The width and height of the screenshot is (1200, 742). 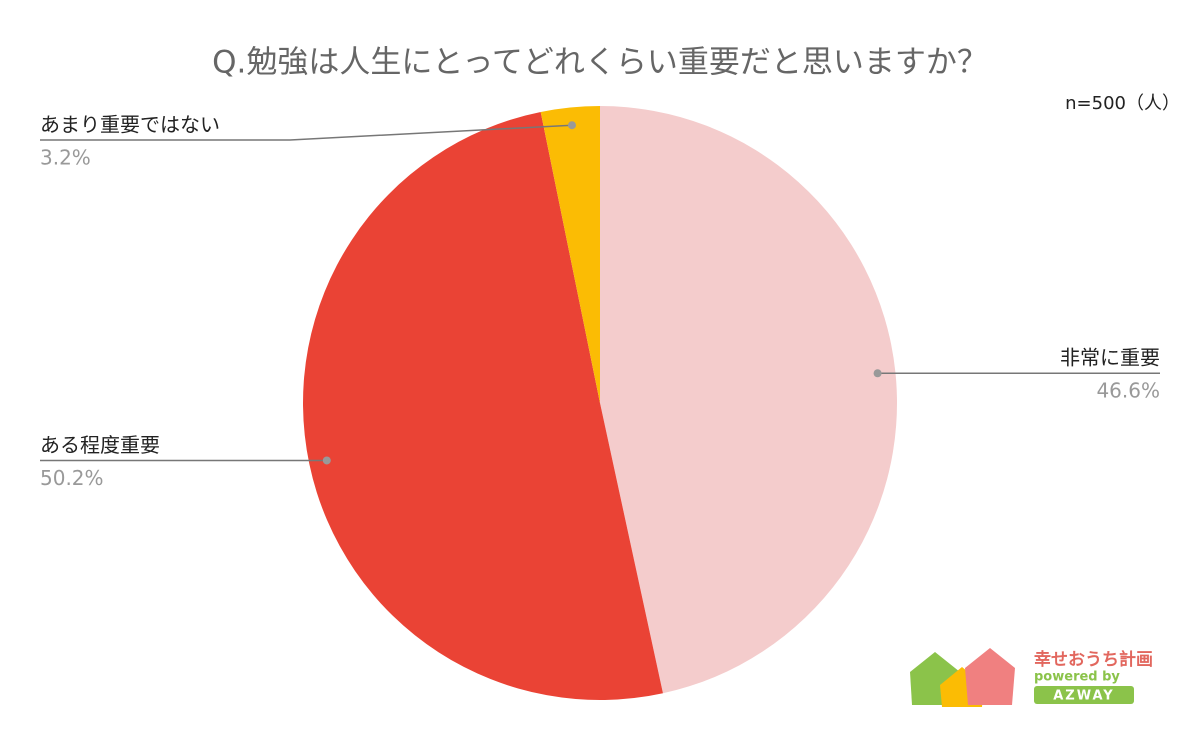 What do you see at coordinates (306, 132) in the screenshot?
I see `leader-line` at bounding box center [306, 132].